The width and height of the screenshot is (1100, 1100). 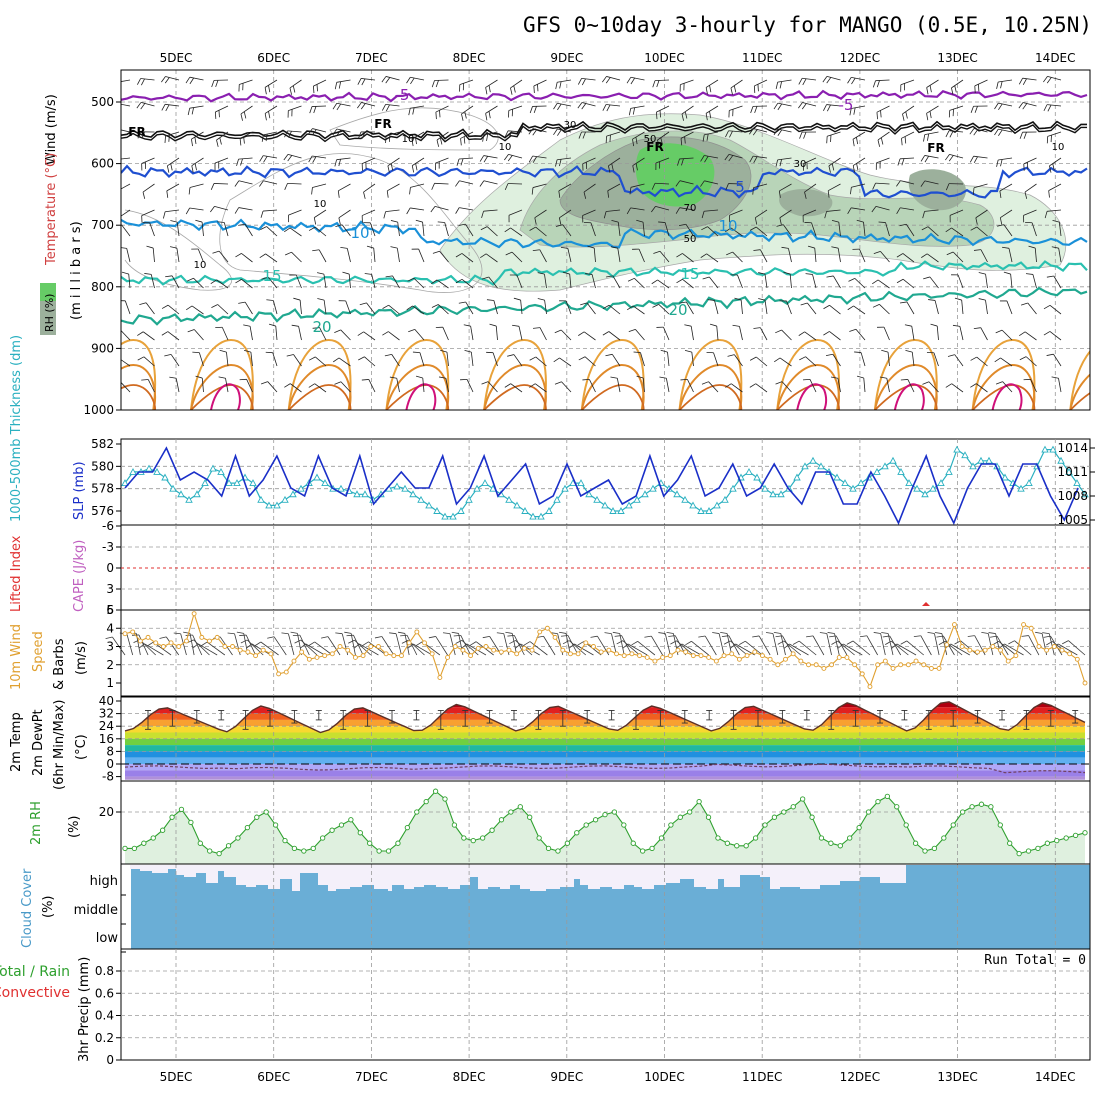 What do you see at coordinates (664, 58) in the screenshot?
I see `top-date-label: 10DEC` at bounding box center [664, 58].